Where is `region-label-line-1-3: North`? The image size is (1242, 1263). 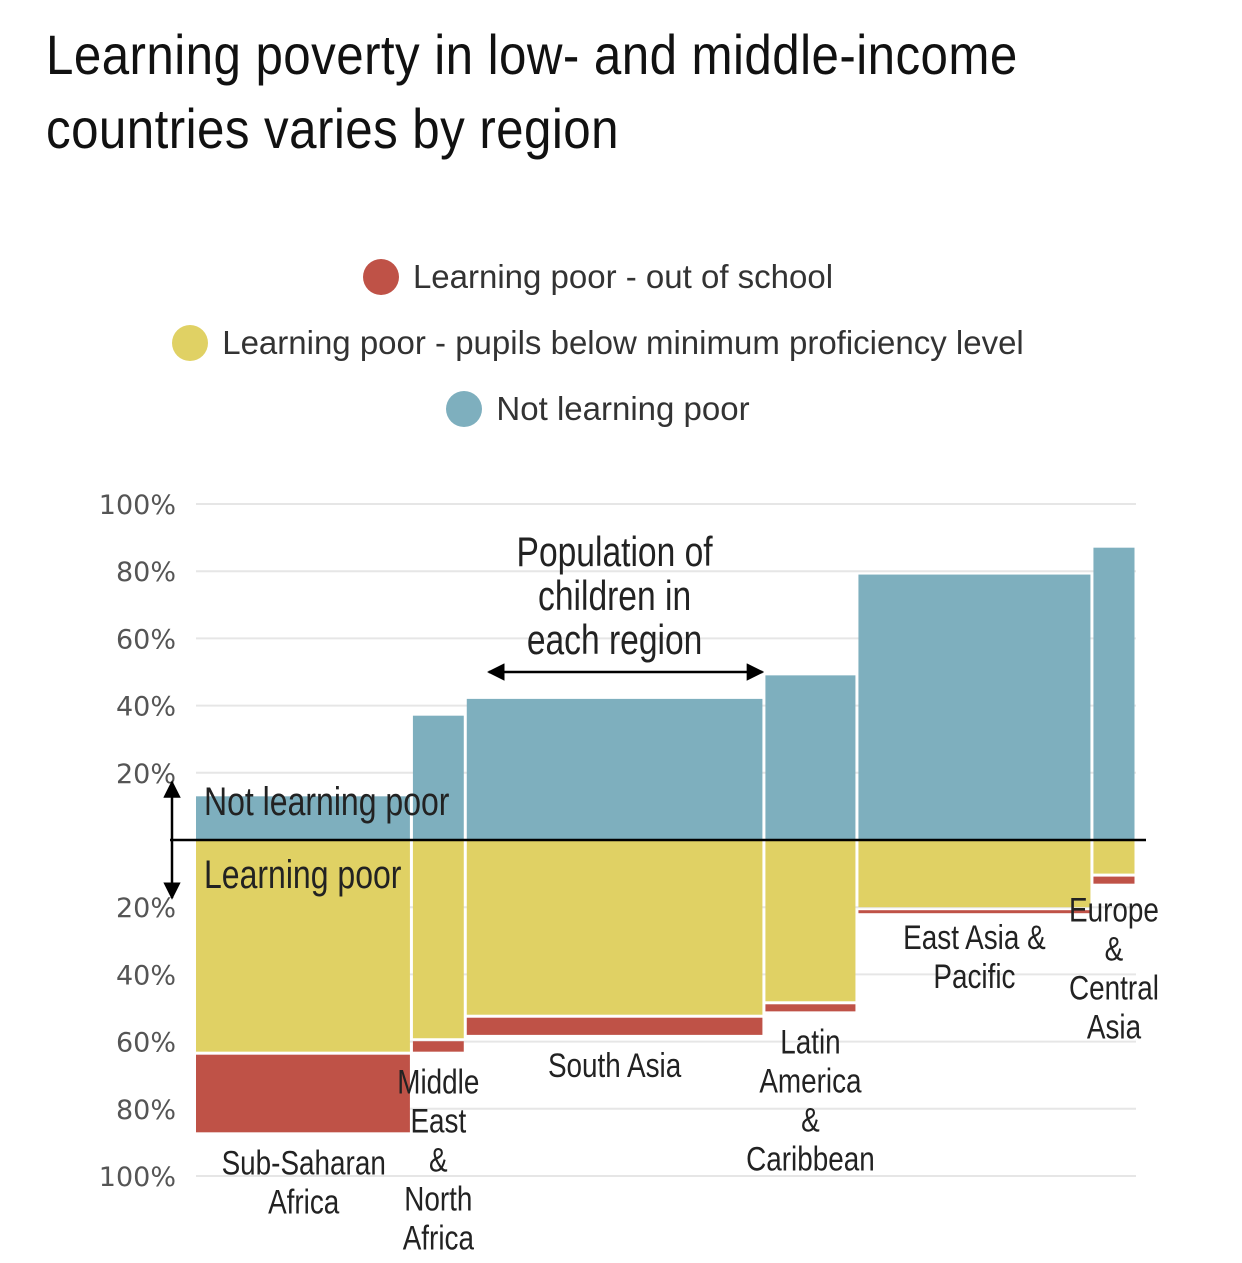
region-label-line-1-3: North is located at coordinates (438, 1199).